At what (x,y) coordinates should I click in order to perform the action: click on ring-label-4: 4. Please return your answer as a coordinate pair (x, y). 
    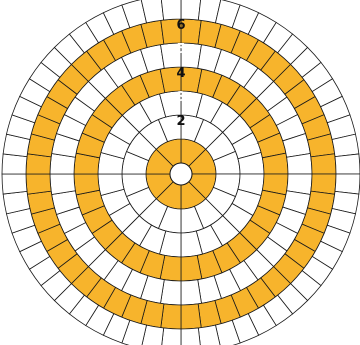
    Looking at the image, I should click on (180, 73).